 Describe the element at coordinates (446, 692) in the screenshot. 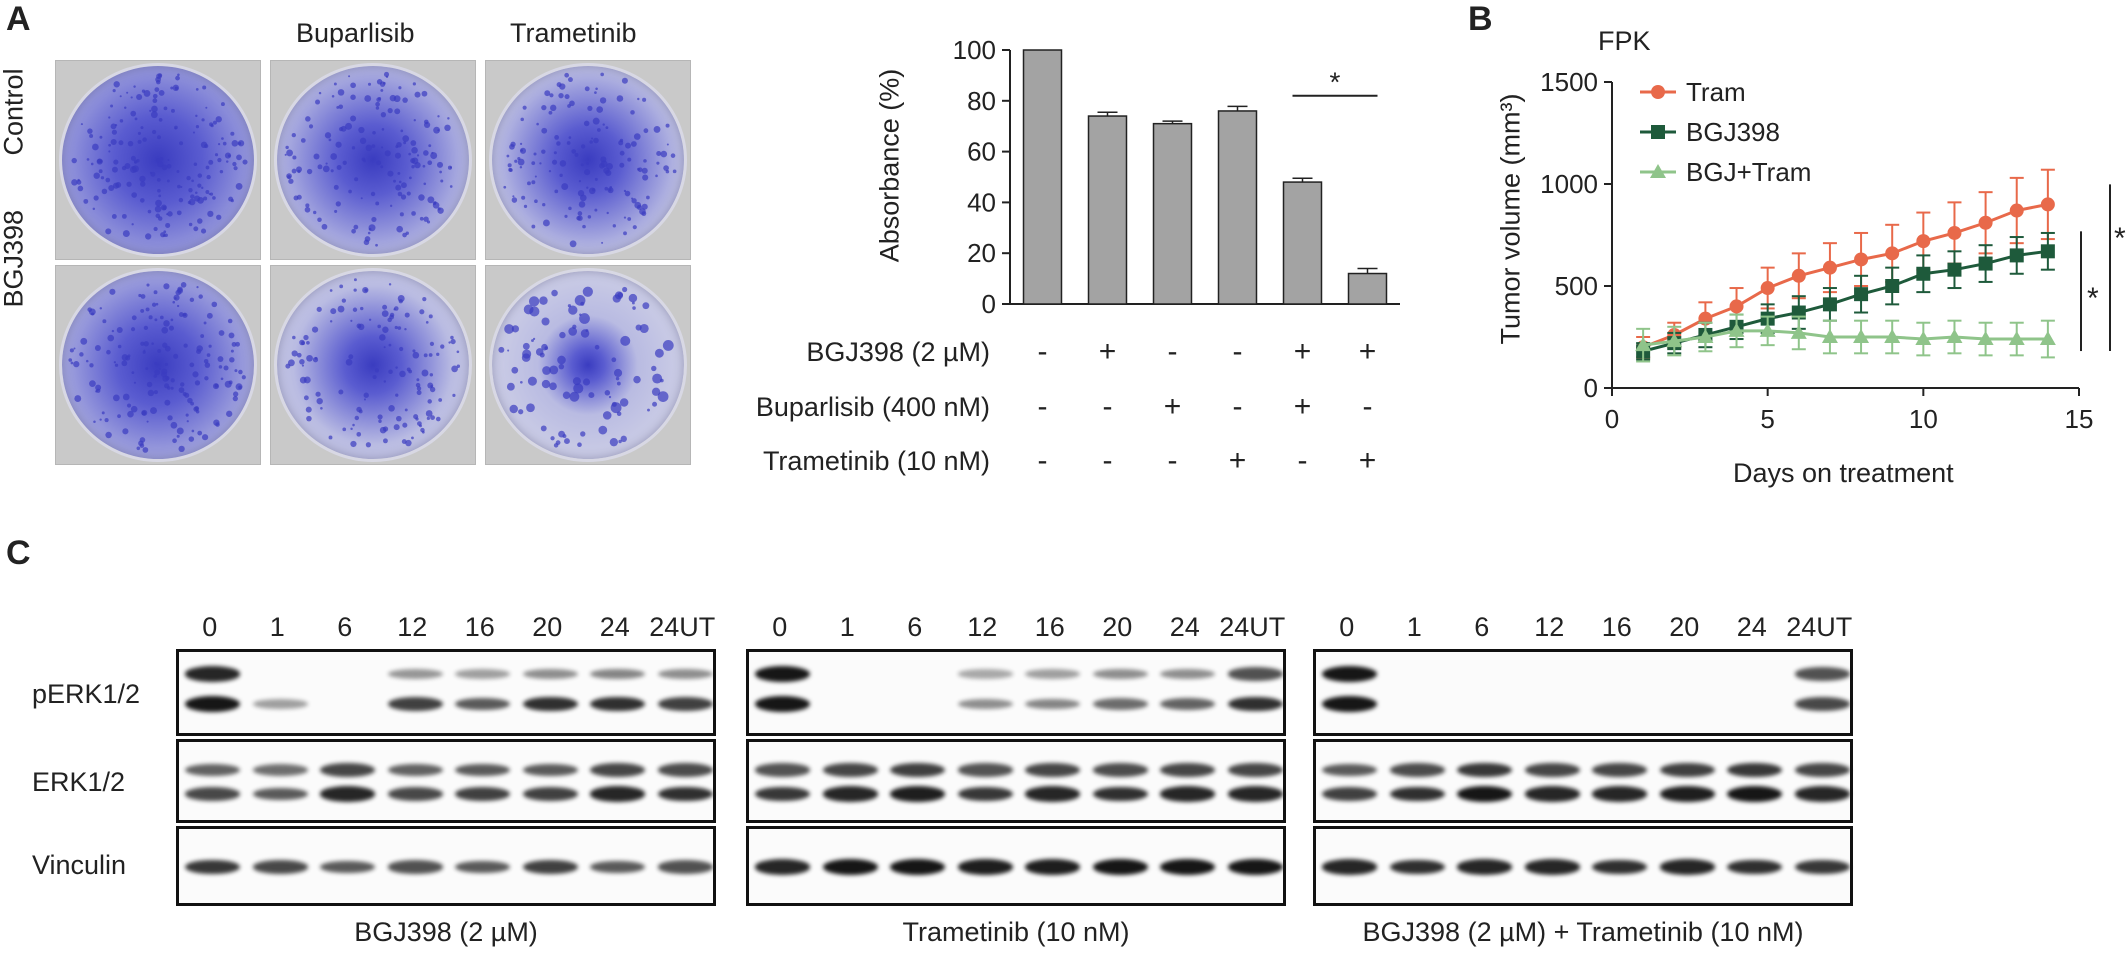

I see `perk-blot` at that location.